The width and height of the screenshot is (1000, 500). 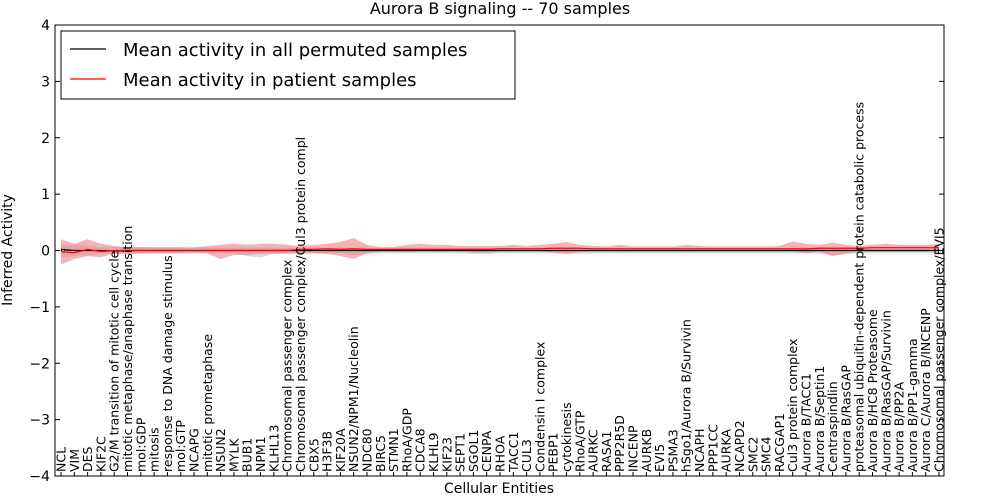 What do you see at coordinates (194, 450) in the screenshot?
I see `entity-label: NCAPG` at bounding box center [194, 450].